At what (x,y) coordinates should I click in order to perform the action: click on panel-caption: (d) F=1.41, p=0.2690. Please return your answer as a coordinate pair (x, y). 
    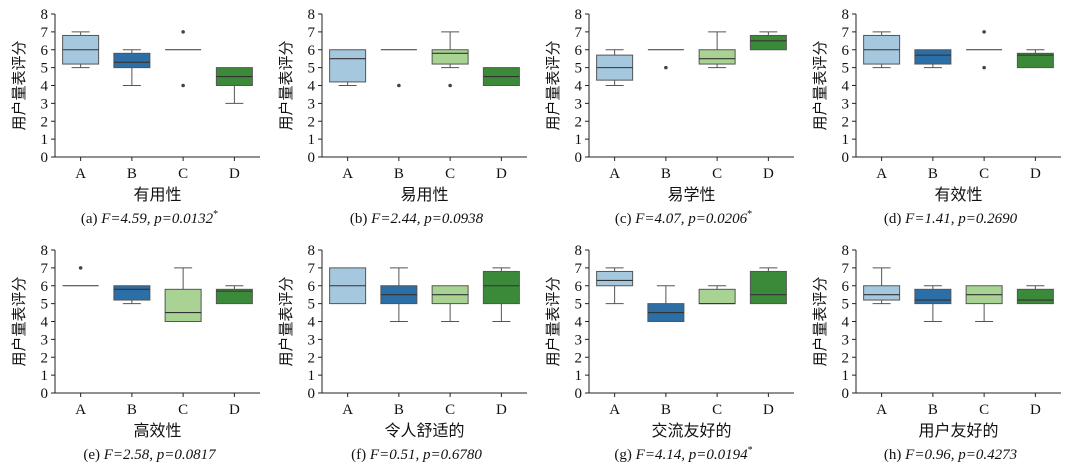
    Looking at the image, I should click on (951, 219).